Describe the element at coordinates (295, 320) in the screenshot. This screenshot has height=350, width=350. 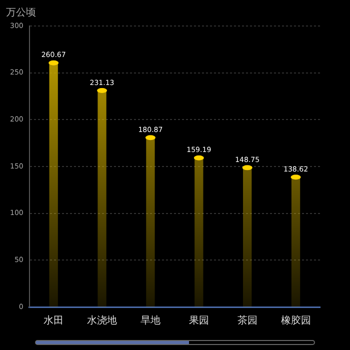
I see `x-tick-label: 橡胶园` at that location.